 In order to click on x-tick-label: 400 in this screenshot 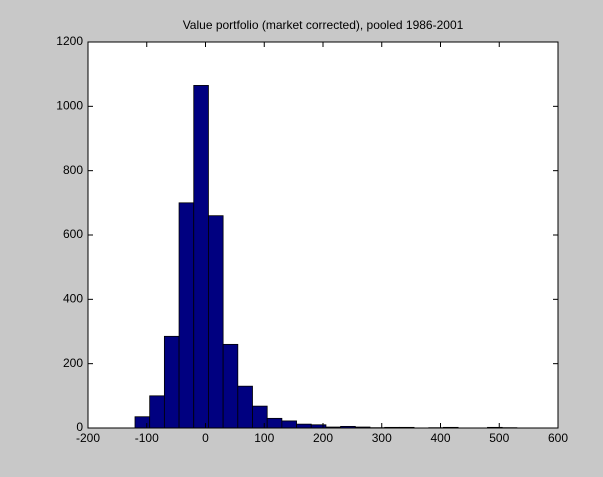, I will do `click(440, 438)`.